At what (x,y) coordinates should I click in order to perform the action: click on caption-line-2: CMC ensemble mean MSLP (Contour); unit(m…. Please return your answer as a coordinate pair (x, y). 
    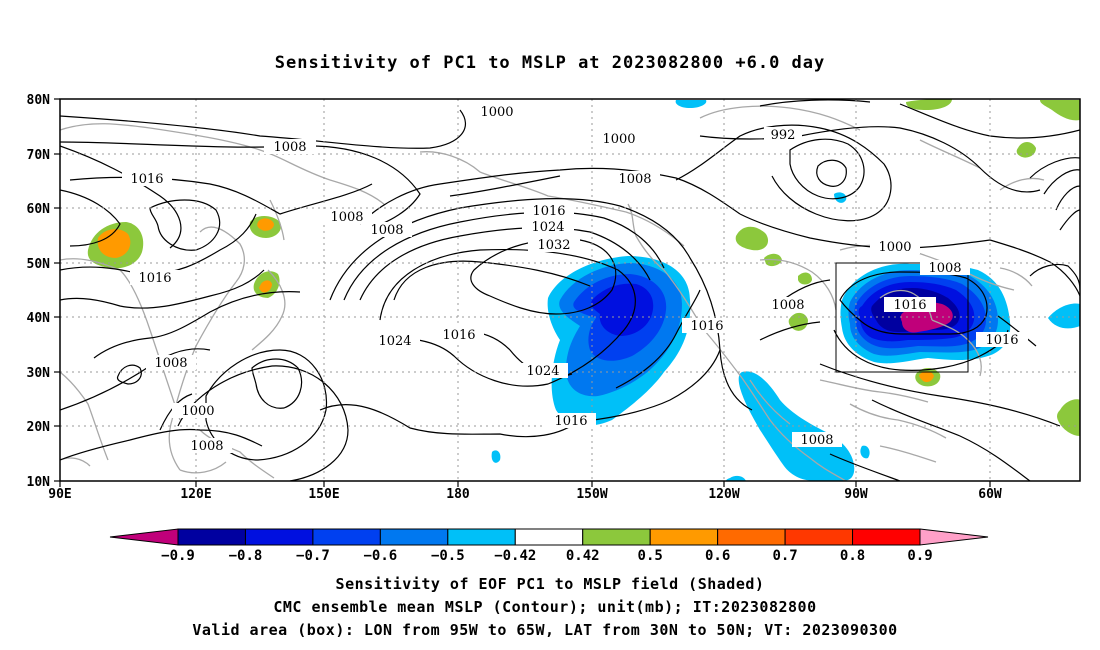
    Looking at the image, I should click on (544, 607).